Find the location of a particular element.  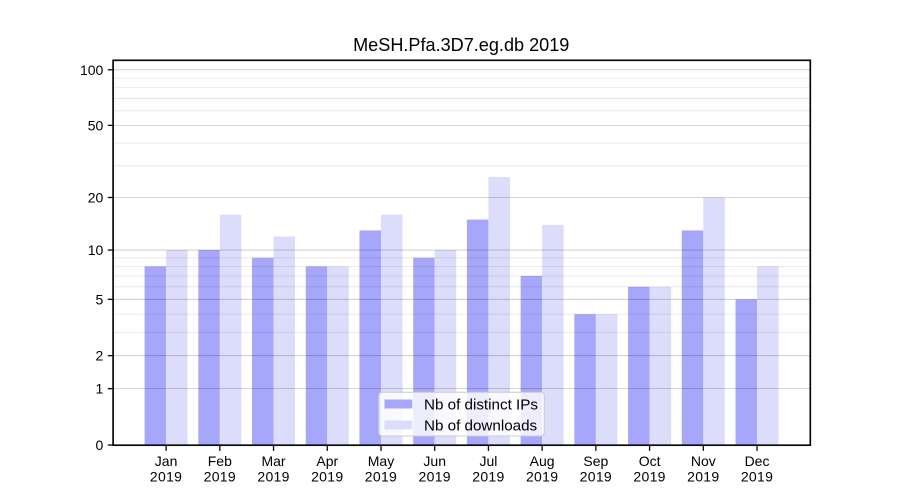

svg-text: Jan is located at coordinates (166, 461).